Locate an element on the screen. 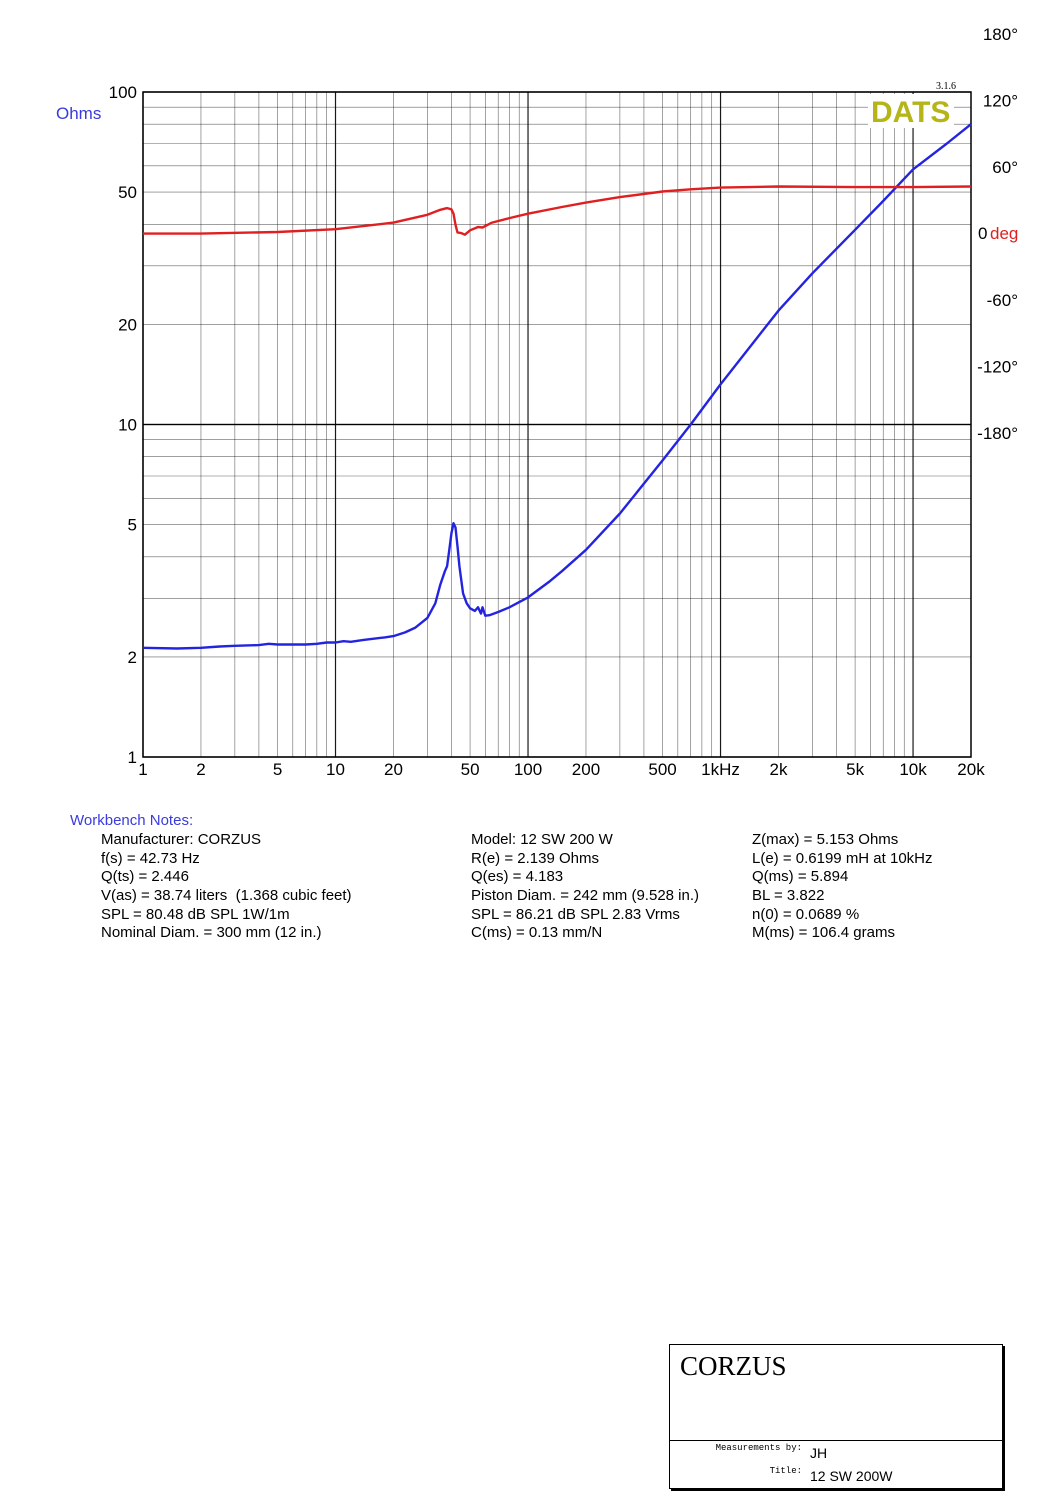 The width and height of the screenshot is (1058, 1497). x-tick-label: 100 is located at coordinates (528, 769).